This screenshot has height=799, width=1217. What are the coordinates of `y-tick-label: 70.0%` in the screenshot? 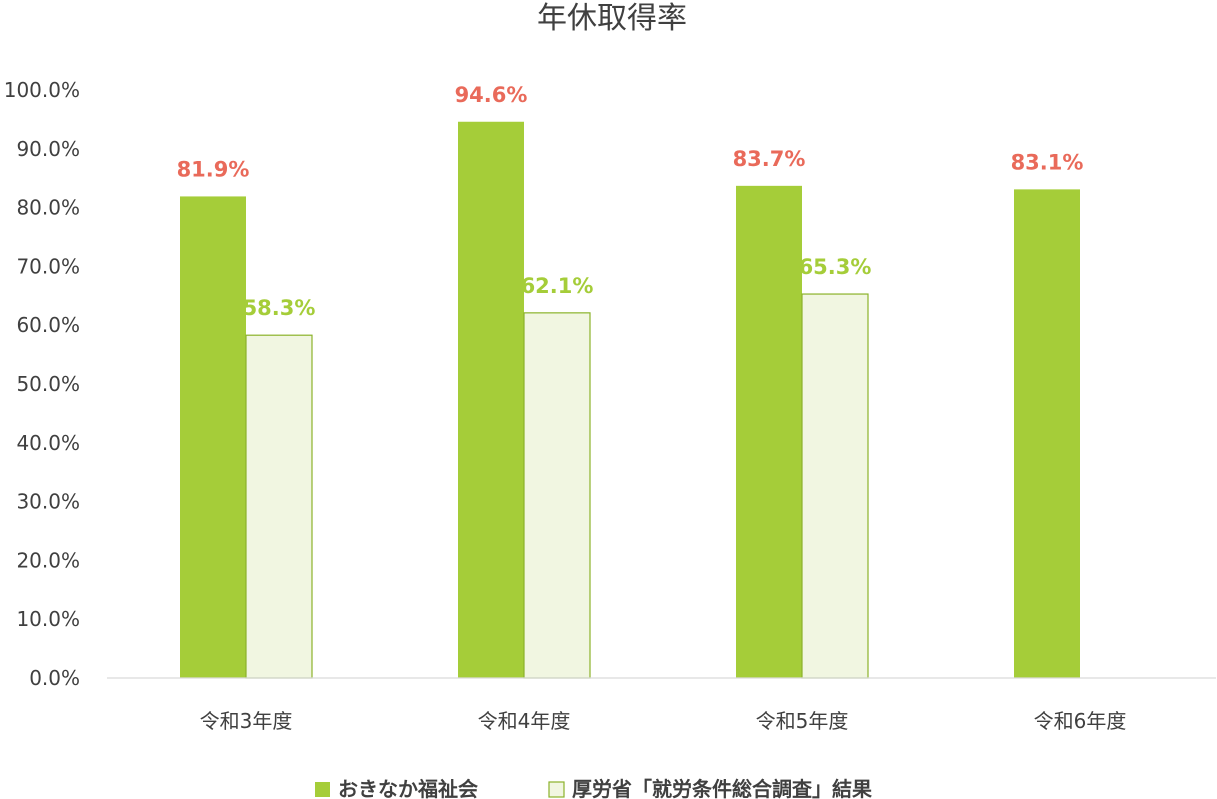 It's located at (48, 266).